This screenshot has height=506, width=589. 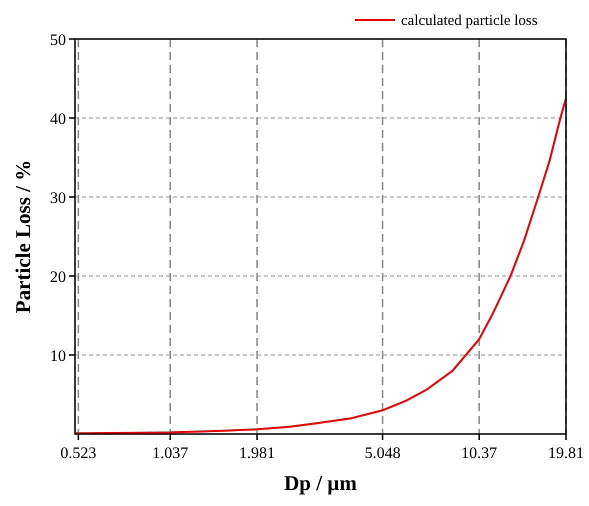 What do you see at coordinates (382, 453) in the screenshot?
I see `x-tick-label: 5.048` at bounding box center [382, 453].